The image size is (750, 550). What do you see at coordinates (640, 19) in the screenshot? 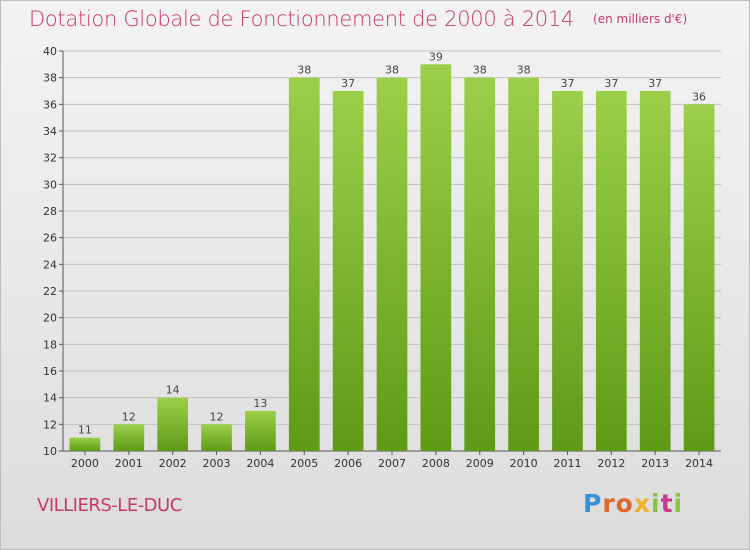
I see `chart-unit: (en milliers d'€)` at bounding box center [640, 19].